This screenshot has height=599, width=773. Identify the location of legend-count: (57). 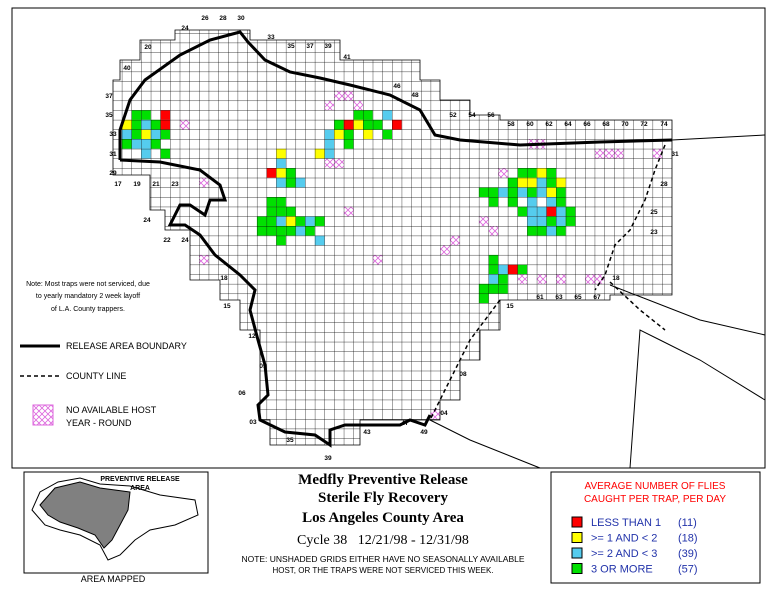
(688, 570).